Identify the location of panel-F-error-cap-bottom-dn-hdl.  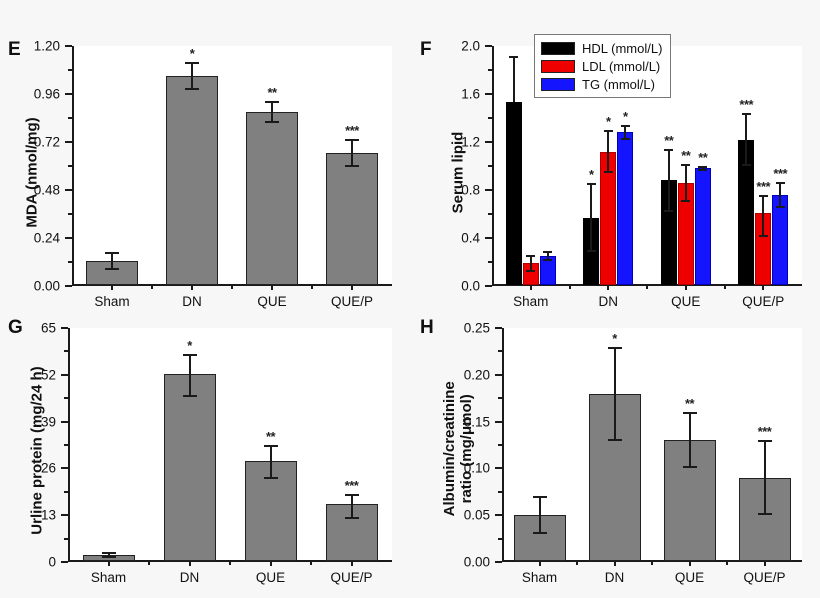
(591, 251).